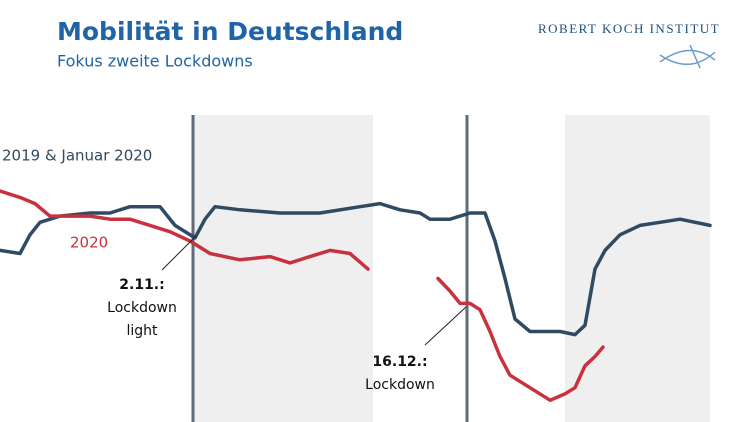  Describe the element at coordinates (399, 362) in the screenshot. I see `annotation-date: 16.12.:` at that location.